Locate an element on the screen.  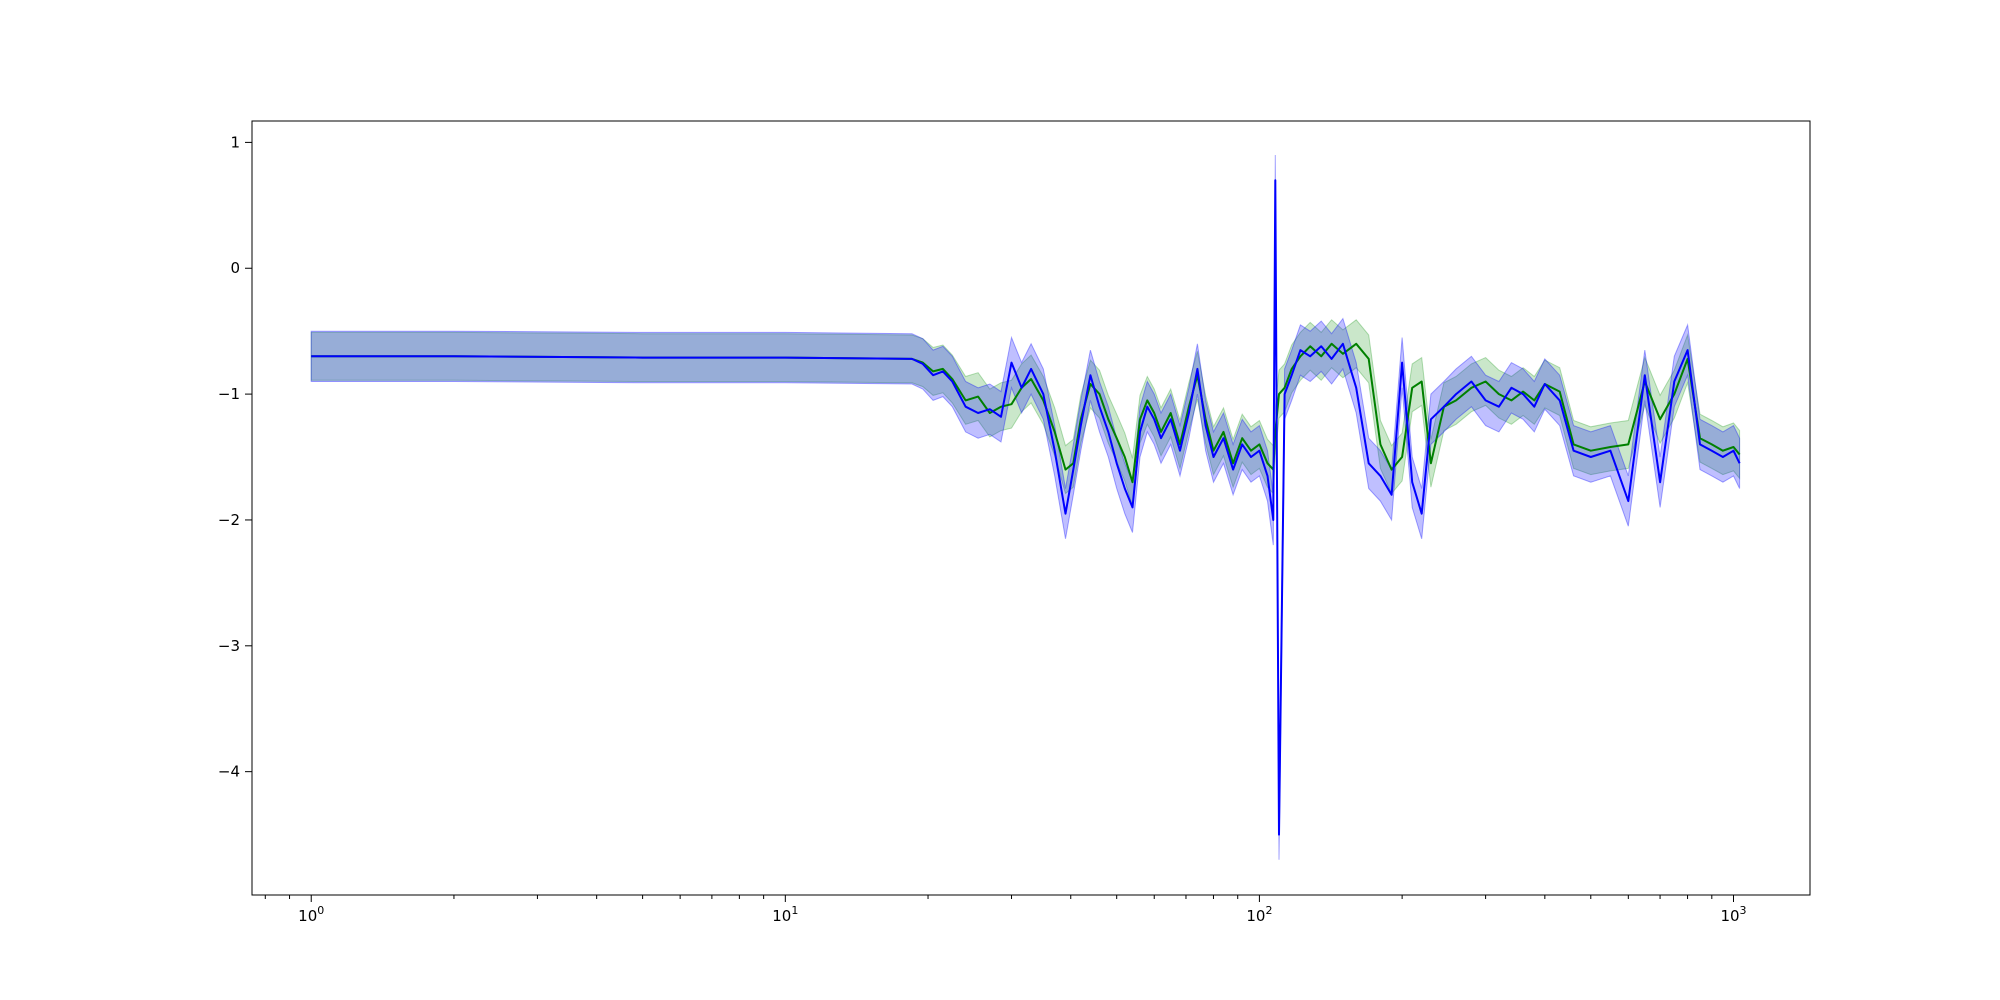
x-tick-label: 10³ is located at coordinates (1733, 914).